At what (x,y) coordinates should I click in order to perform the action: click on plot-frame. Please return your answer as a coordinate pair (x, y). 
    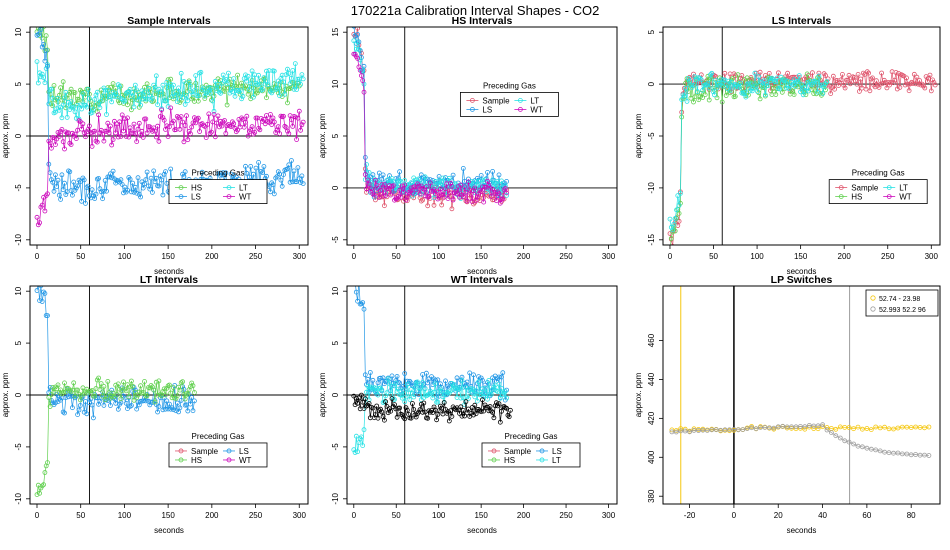
    Looking at the image, I should click on (801, 395).